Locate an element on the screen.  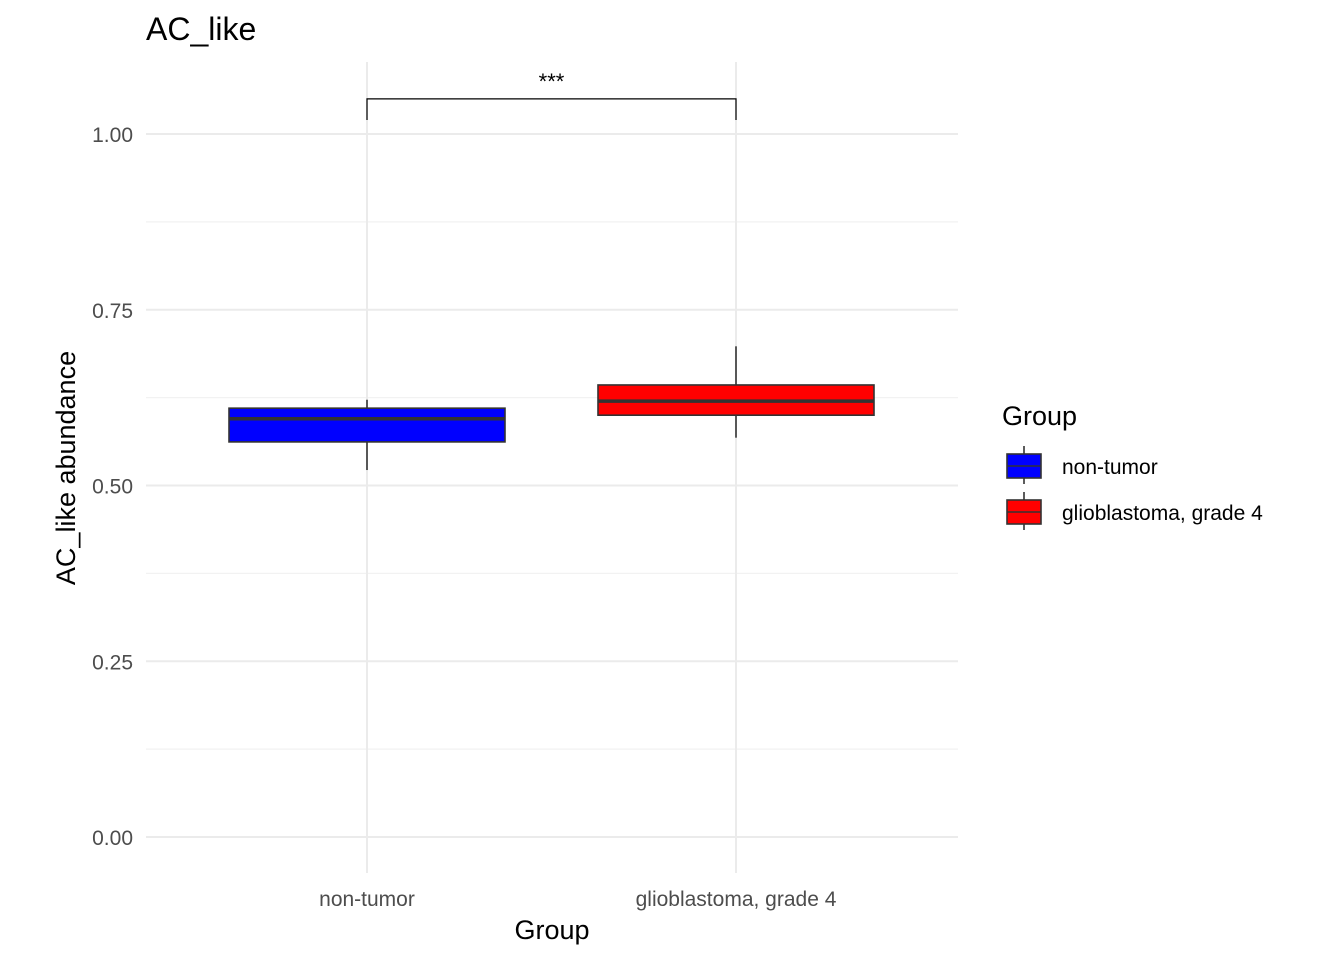
y-tick-label: 0.75 is located at coordinates (112, 311).